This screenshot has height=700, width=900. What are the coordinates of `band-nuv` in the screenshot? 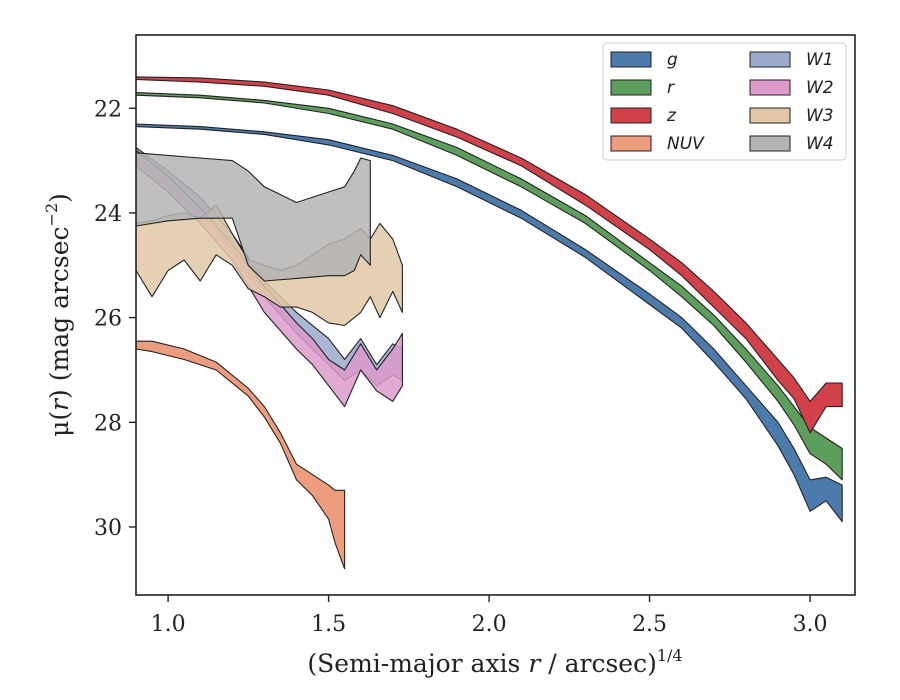 It's located at (241, 455).